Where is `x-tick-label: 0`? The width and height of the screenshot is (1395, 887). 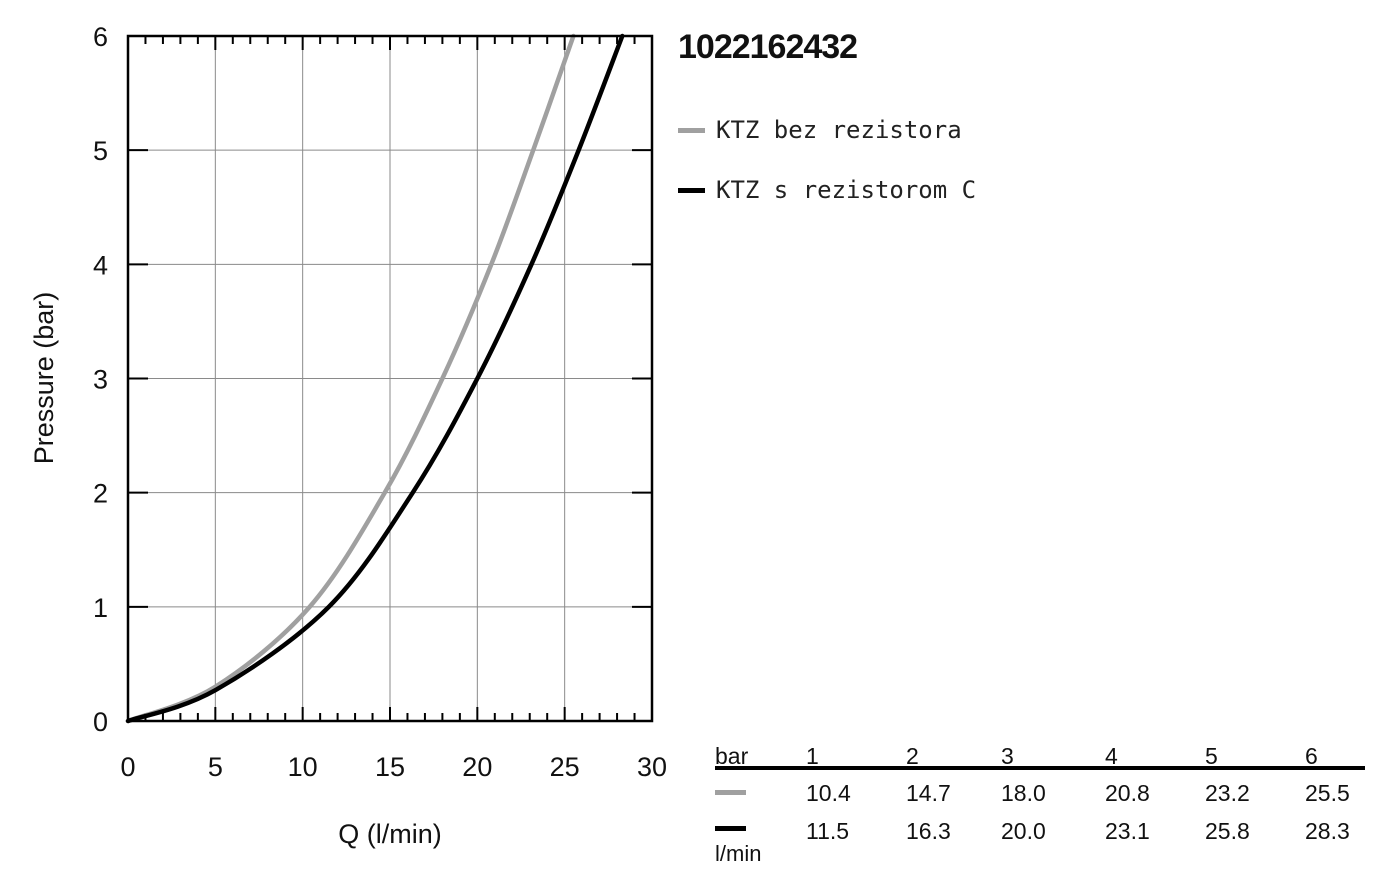 x-tick-label: 0 is located at coordinates (127, 767).